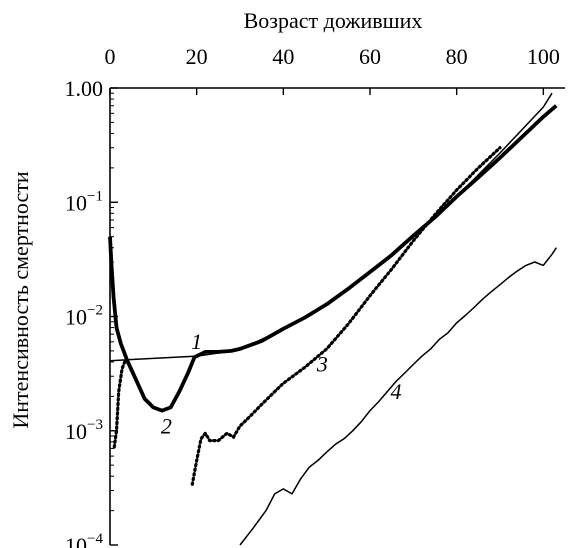  What do you see at coordinates (327, 91) in the screenshot?
I see `x-ticks` at bounding box center [327, 91].